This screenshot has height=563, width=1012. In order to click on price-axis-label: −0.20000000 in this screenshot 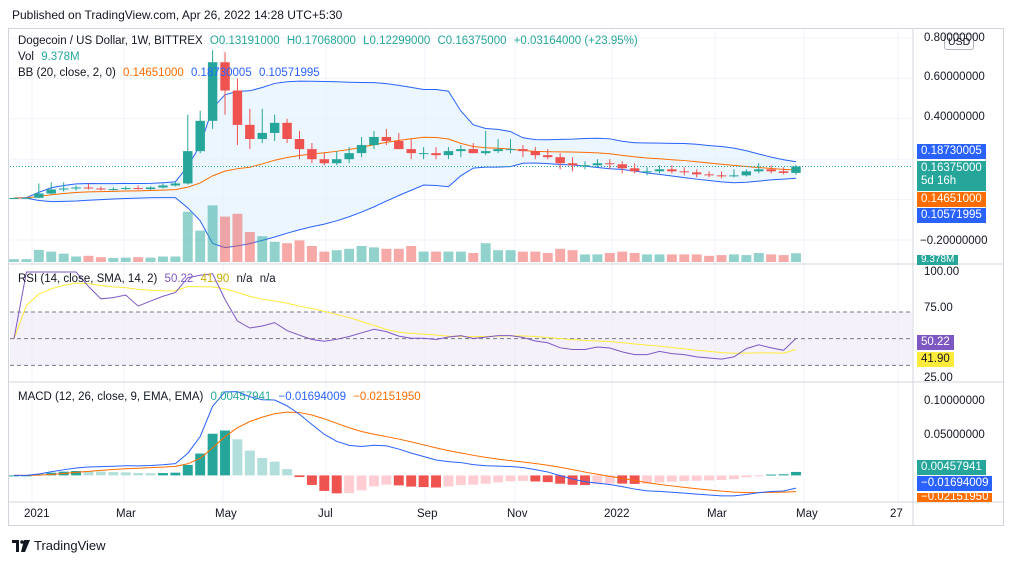, I will do `click(954, 241)`.